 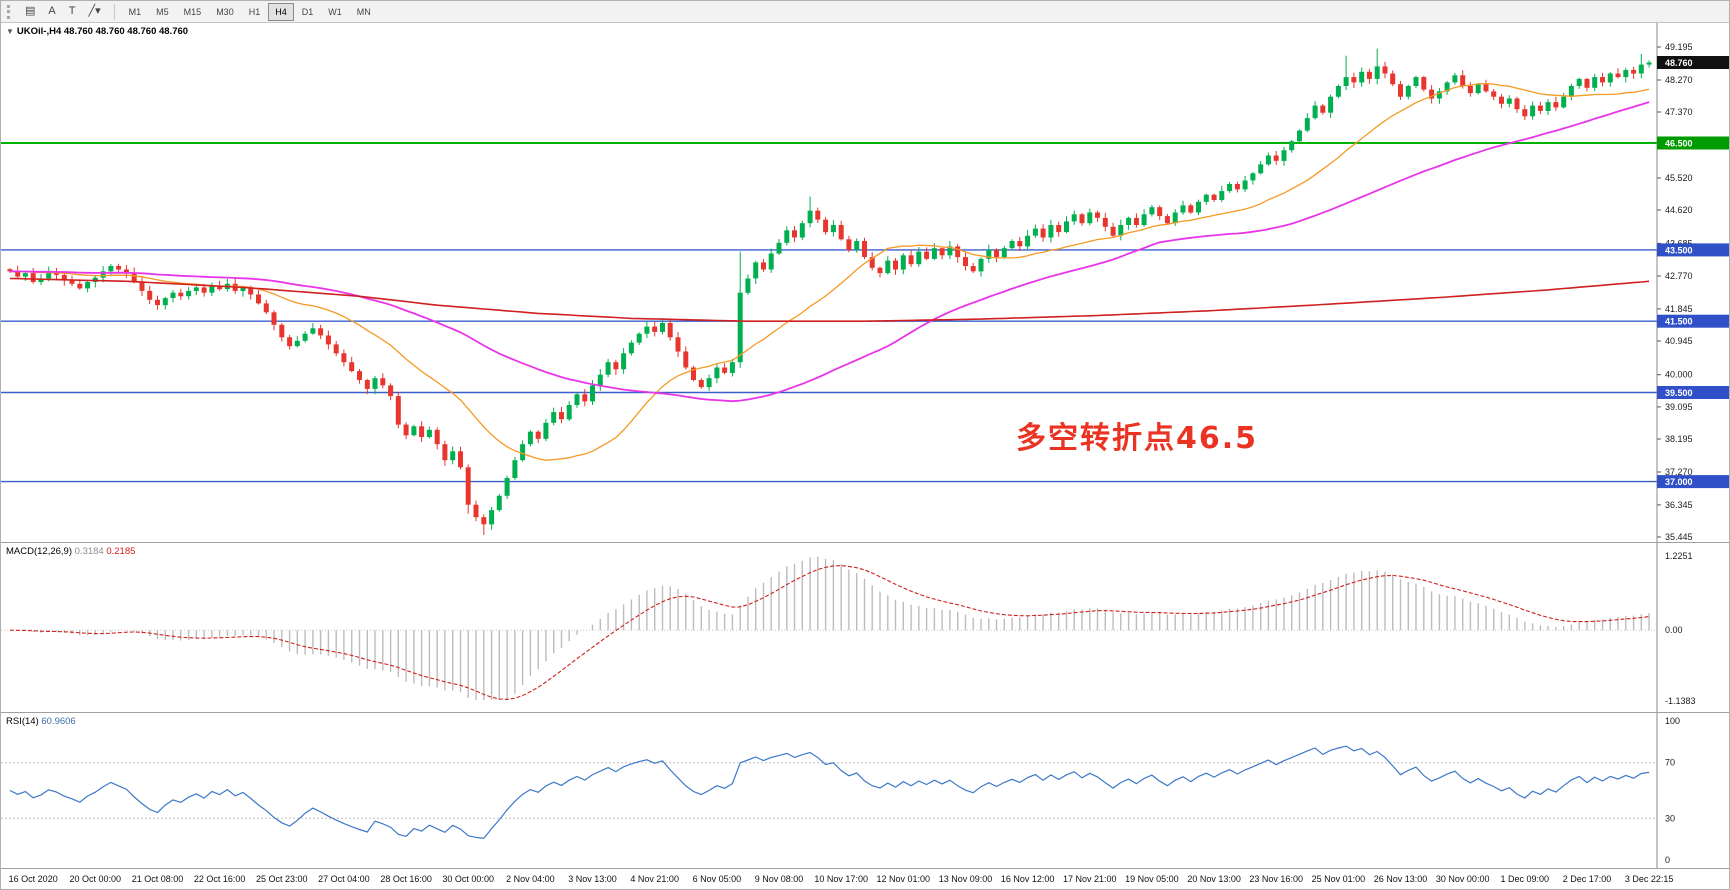 I want to click on time-axis-label: 12 Nov 01:00, so click(x=903, y=879).